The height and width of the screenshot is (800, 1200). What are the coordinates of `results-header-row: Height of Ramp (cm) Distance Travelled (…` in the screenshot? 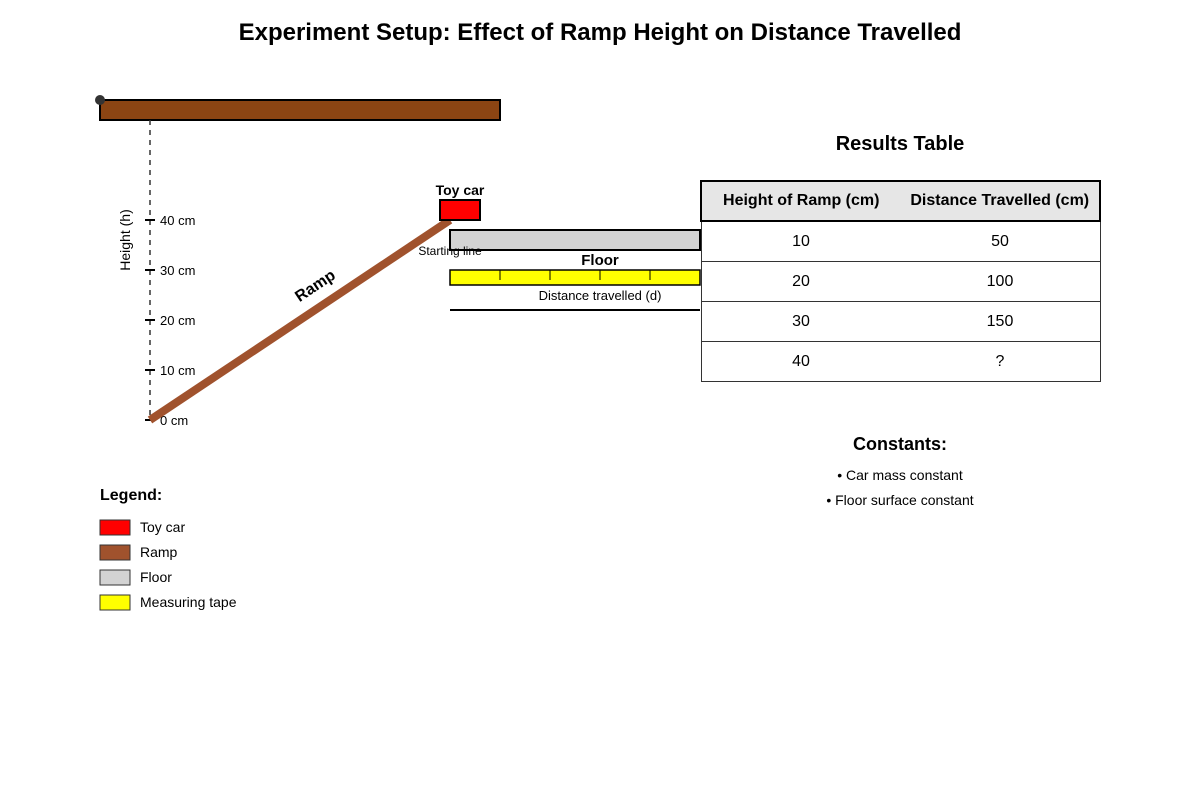 It's located at (900, 201).